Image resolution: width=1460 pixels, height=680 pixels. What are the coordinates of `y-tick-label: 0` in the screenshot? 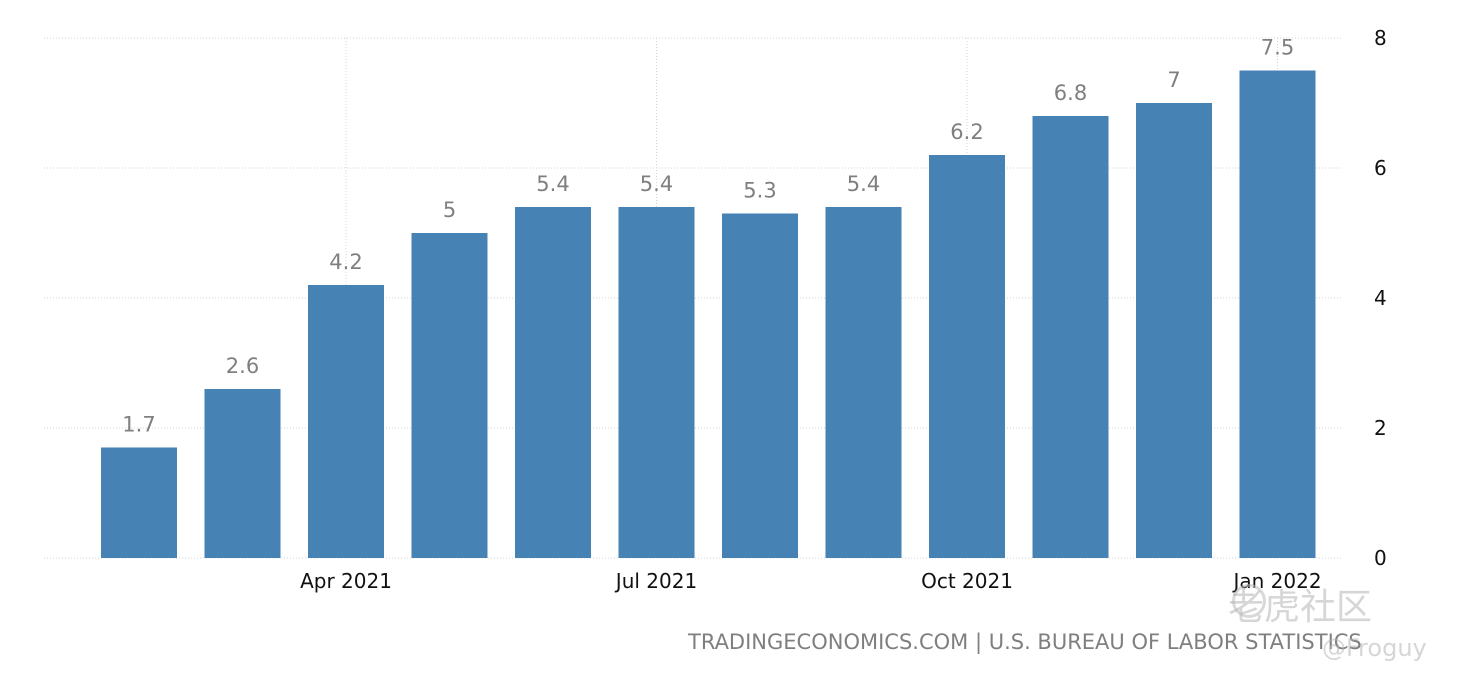 It's located at (1380, 558).